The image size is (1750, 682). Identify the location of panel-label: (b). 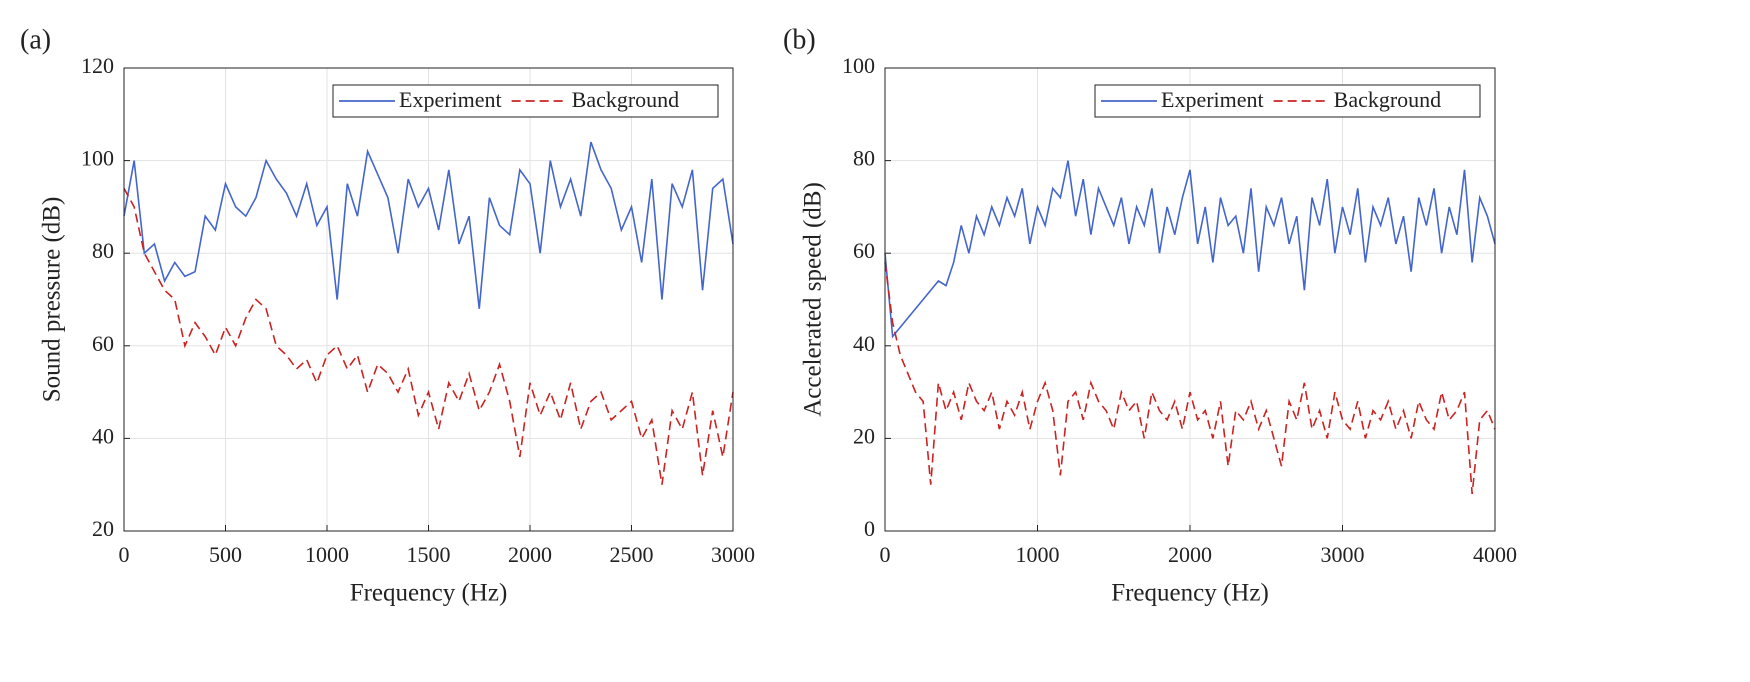
(799, 39).